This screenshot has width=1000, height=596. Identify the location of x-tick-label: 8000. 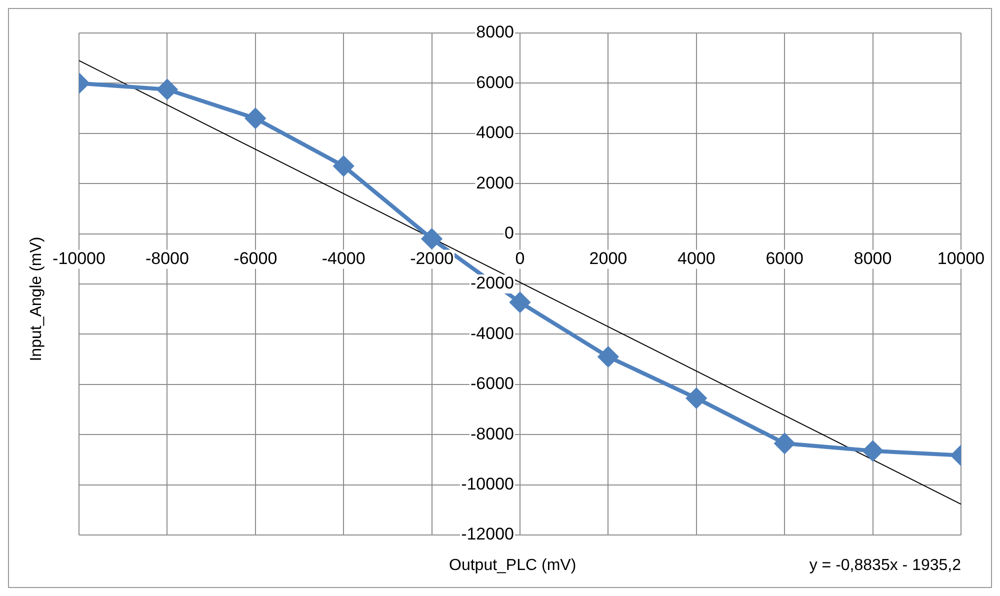
(873, 258).